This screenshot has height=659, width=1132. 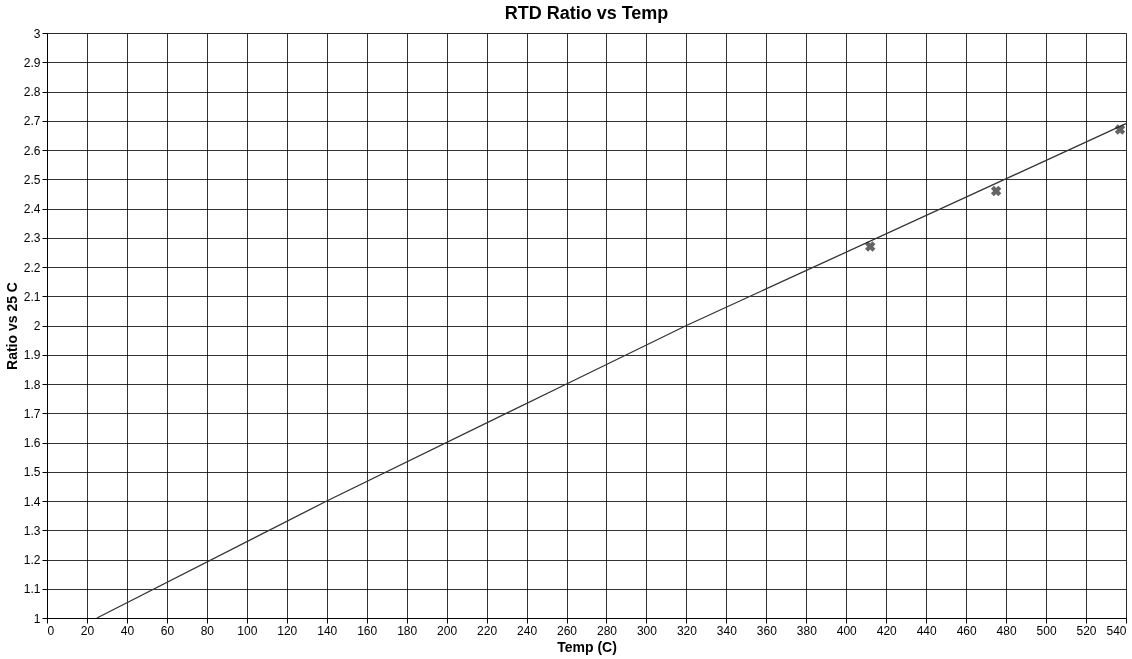 I want to click on x-tick-label: 280, so click(x=607, y=630).